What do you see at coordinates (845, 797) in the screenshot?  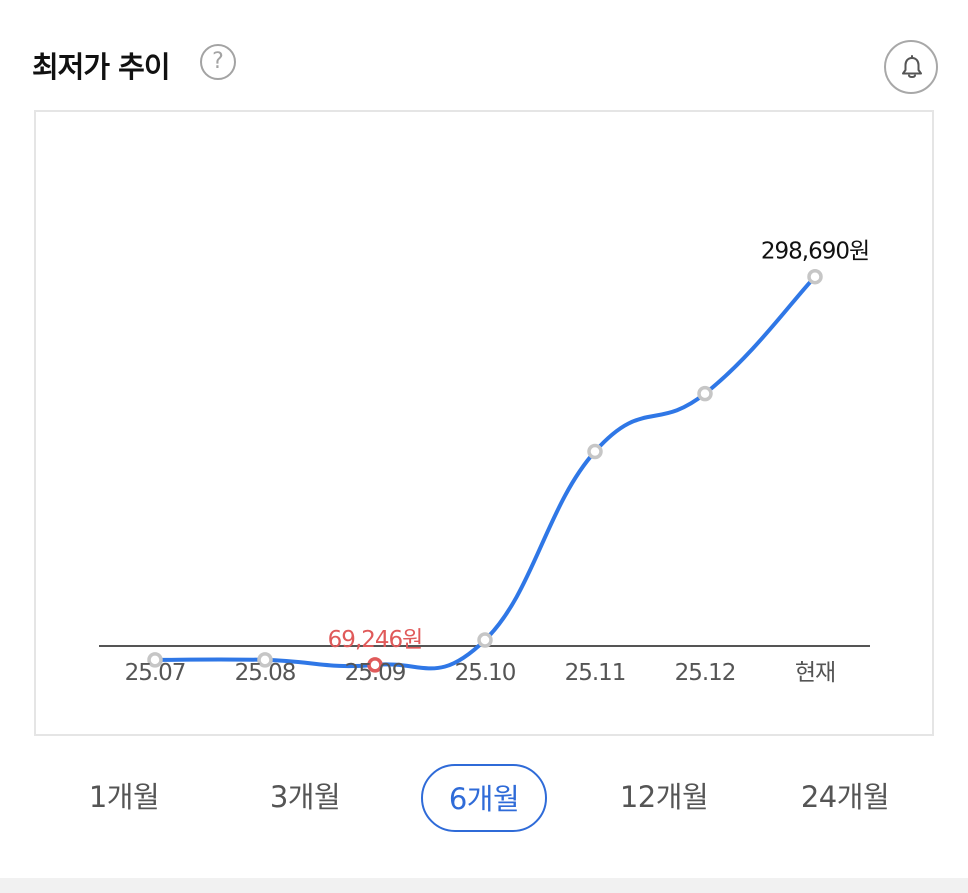 I see `period-tab: 24개월` at bounding box center [845, 797].